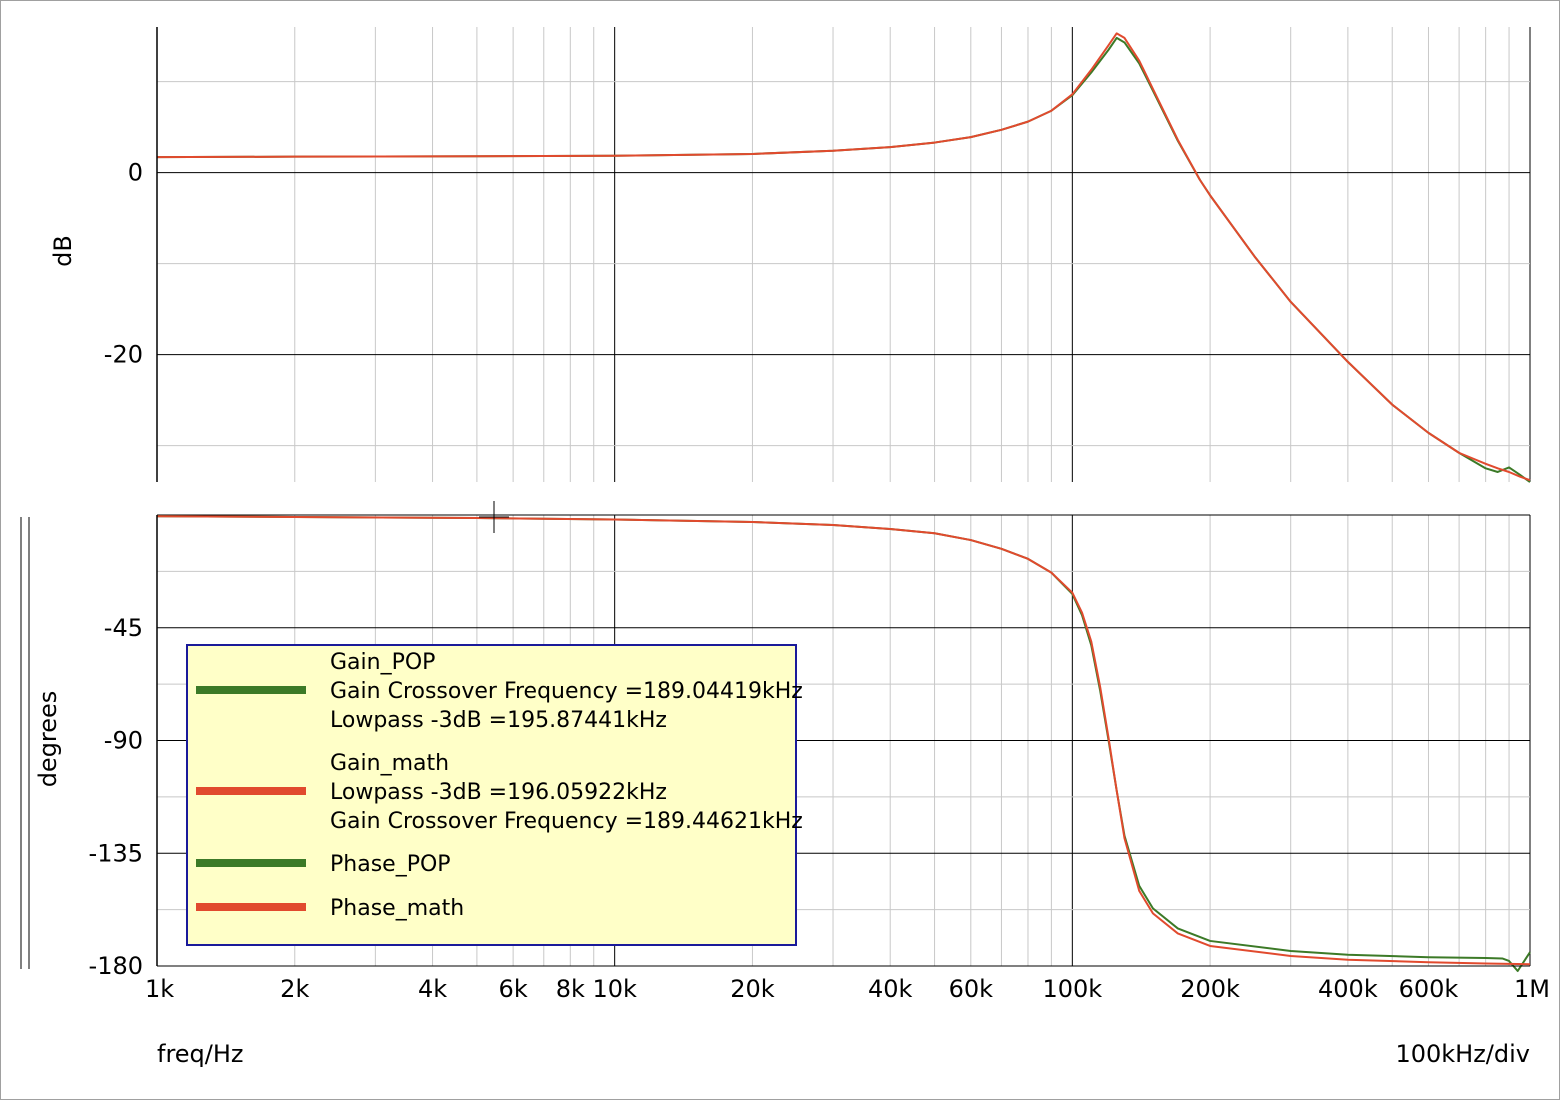 Image resolution: width=1560 pixels, height=1103 pixels. I want to click on x-tick-label: 10k, so click(614, 989).